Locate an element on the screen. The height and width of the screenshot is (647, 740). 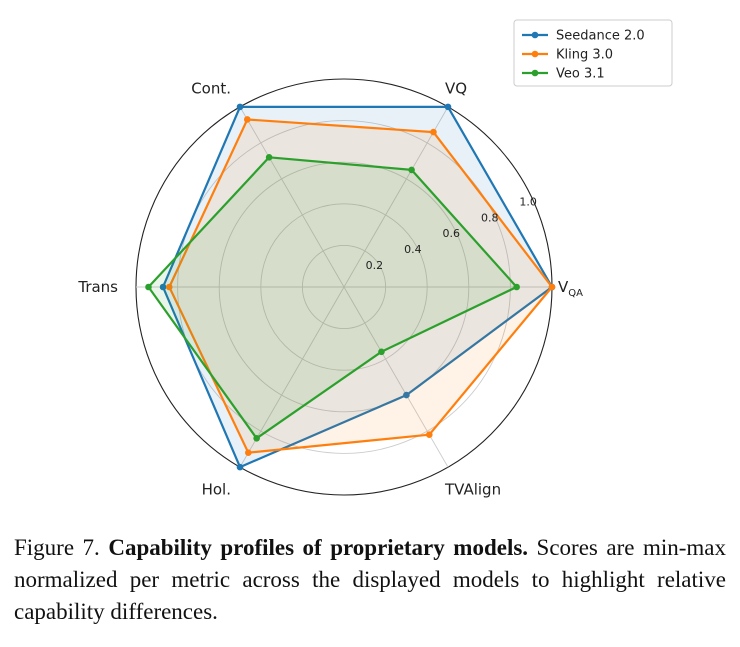
axis-label: TVAlign is located at coordinates (472, 490).